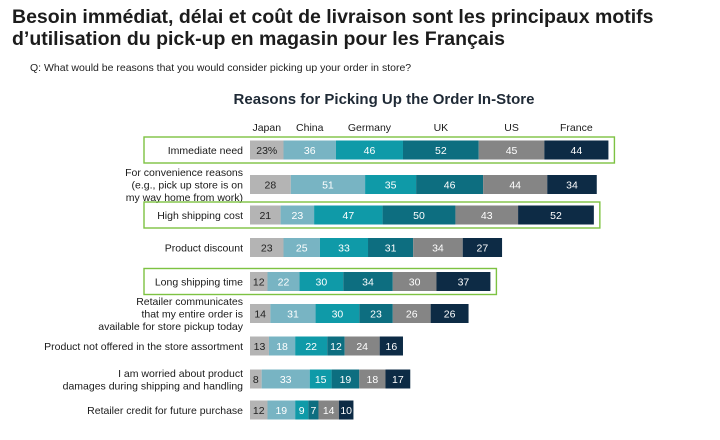  Describe the element at coordinates (310, 151) in the screenshot. I see `value-label-china: 36` at that location.